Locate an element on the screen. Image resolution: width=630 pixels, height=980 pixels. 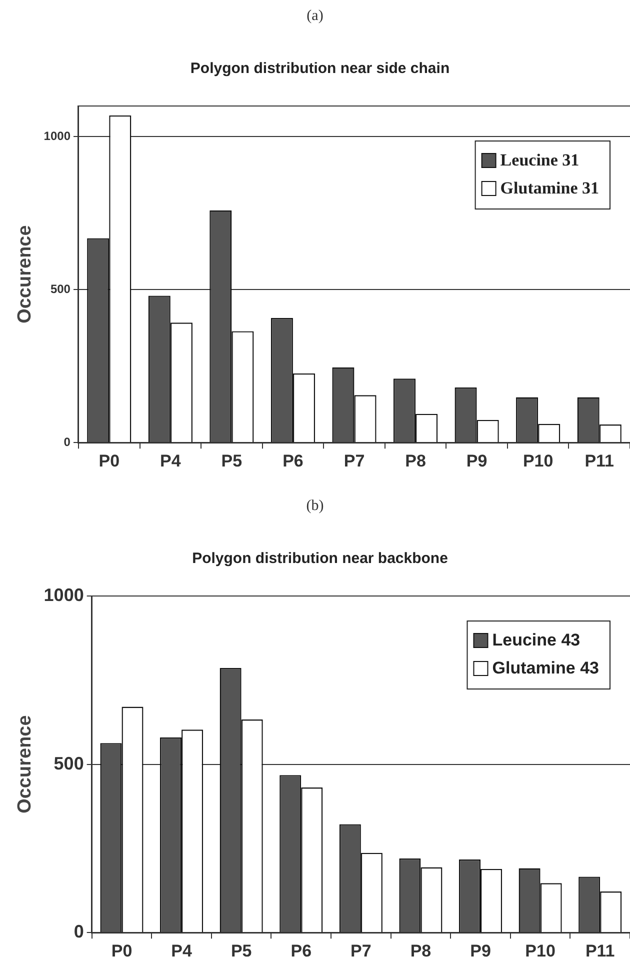
legend-label: Glutamine 43 is located at coordinates (546, 668).